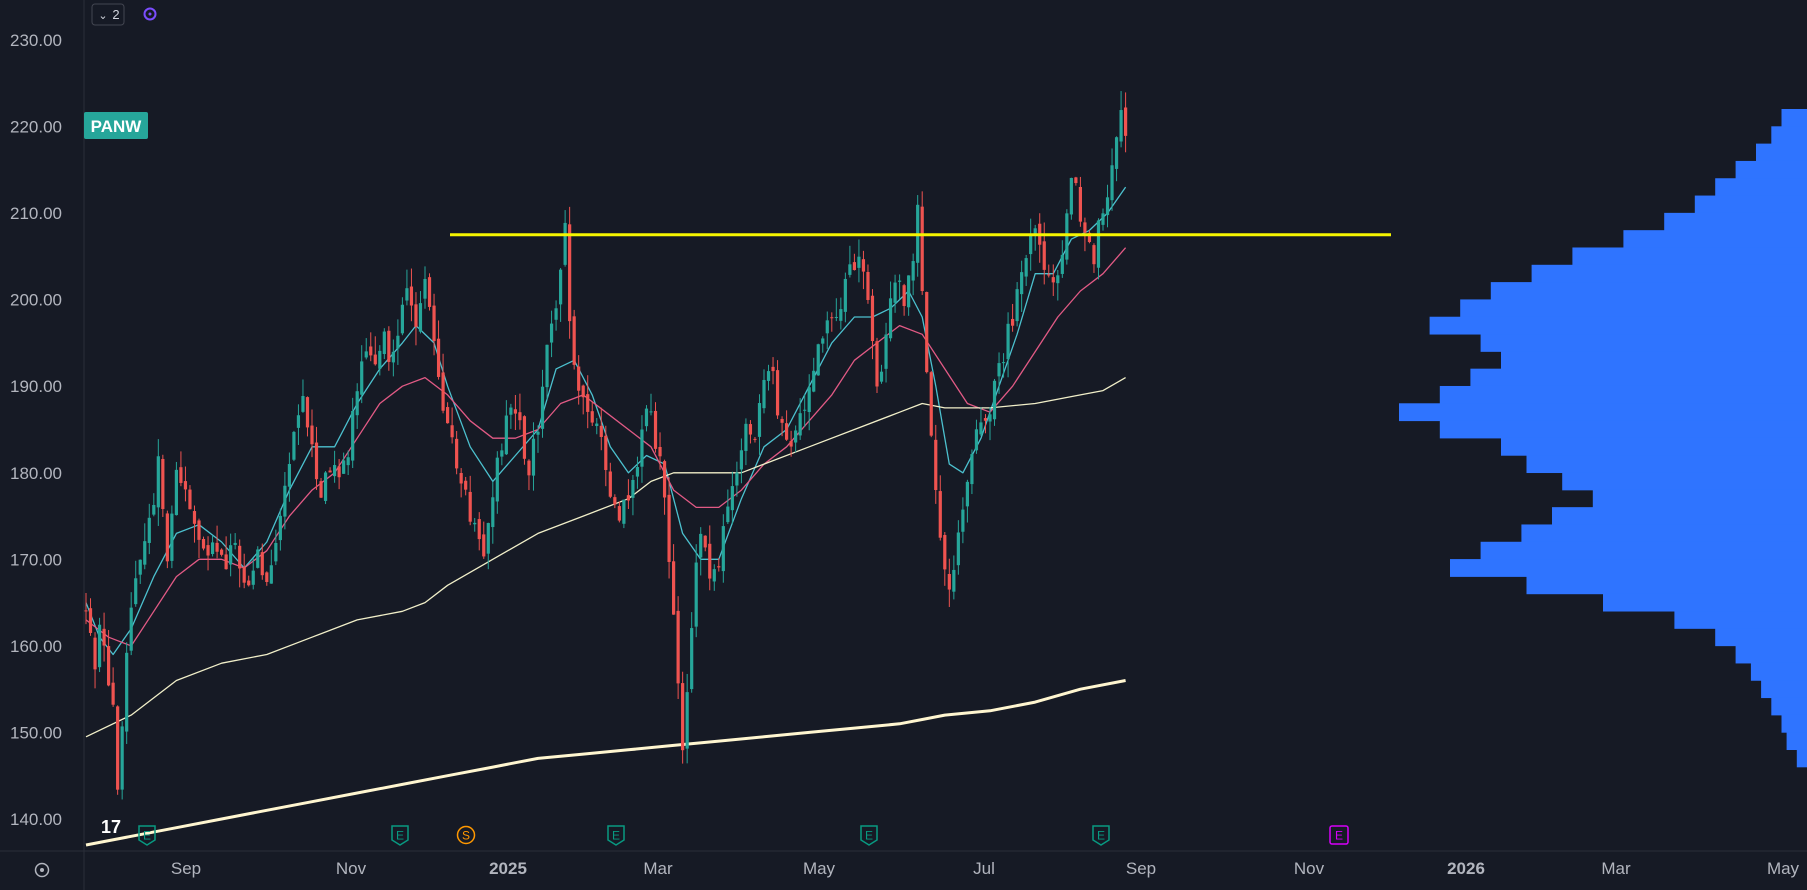 The height and width of the screenshot is (890, 1807). I want to click on event-marker-label: E, so click(147, 836).